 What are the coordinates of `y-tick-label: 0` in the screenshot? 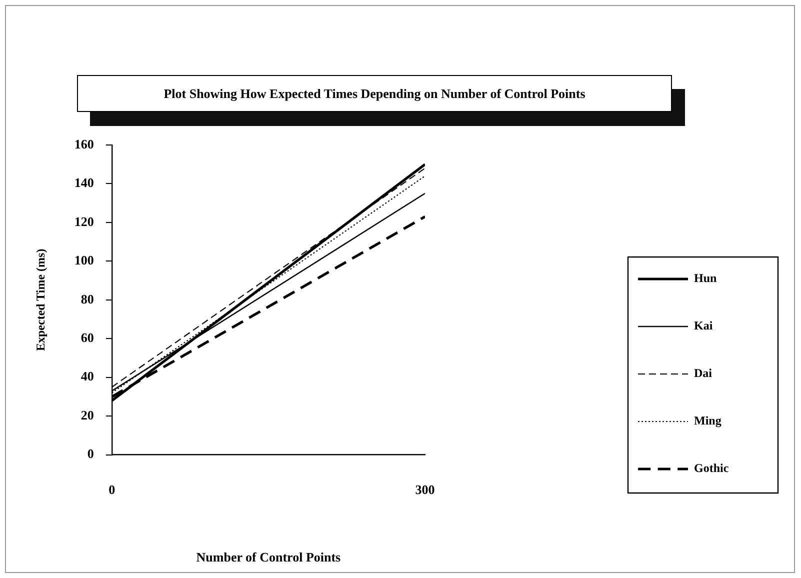 It's located at (90, 454).